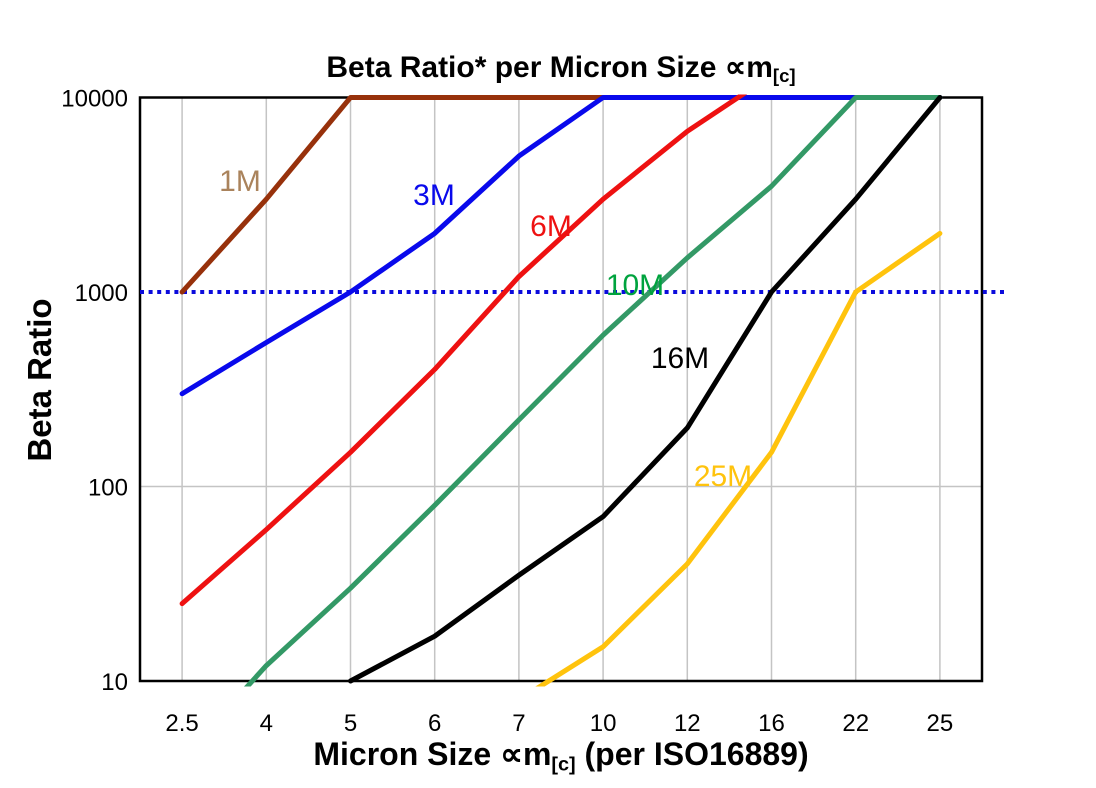  Describe the element at coordinates (784, 76) in the screenshot. I see `chart-title-subscript: [c]` at that location.